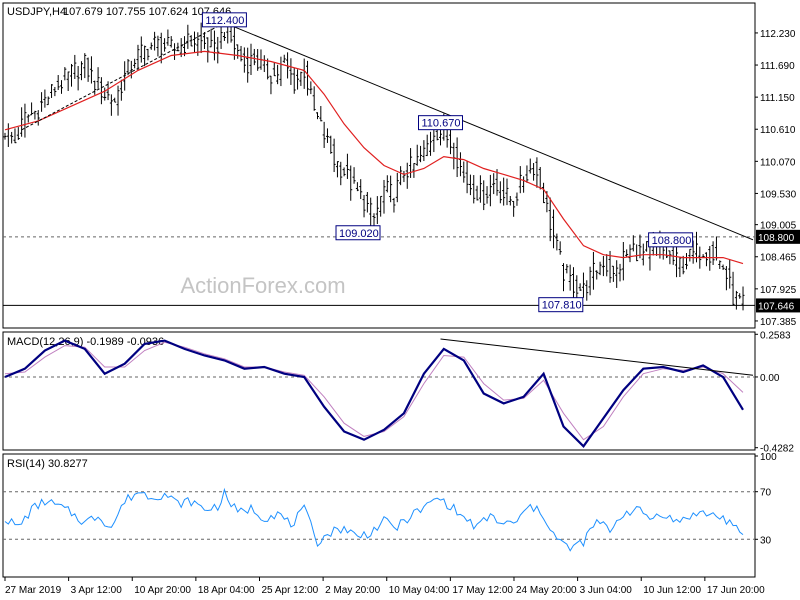 The height and width of the screenshot is (600, 800). I want to click on rsi-title: RSI(14) 30.8277, so click(47, 464).